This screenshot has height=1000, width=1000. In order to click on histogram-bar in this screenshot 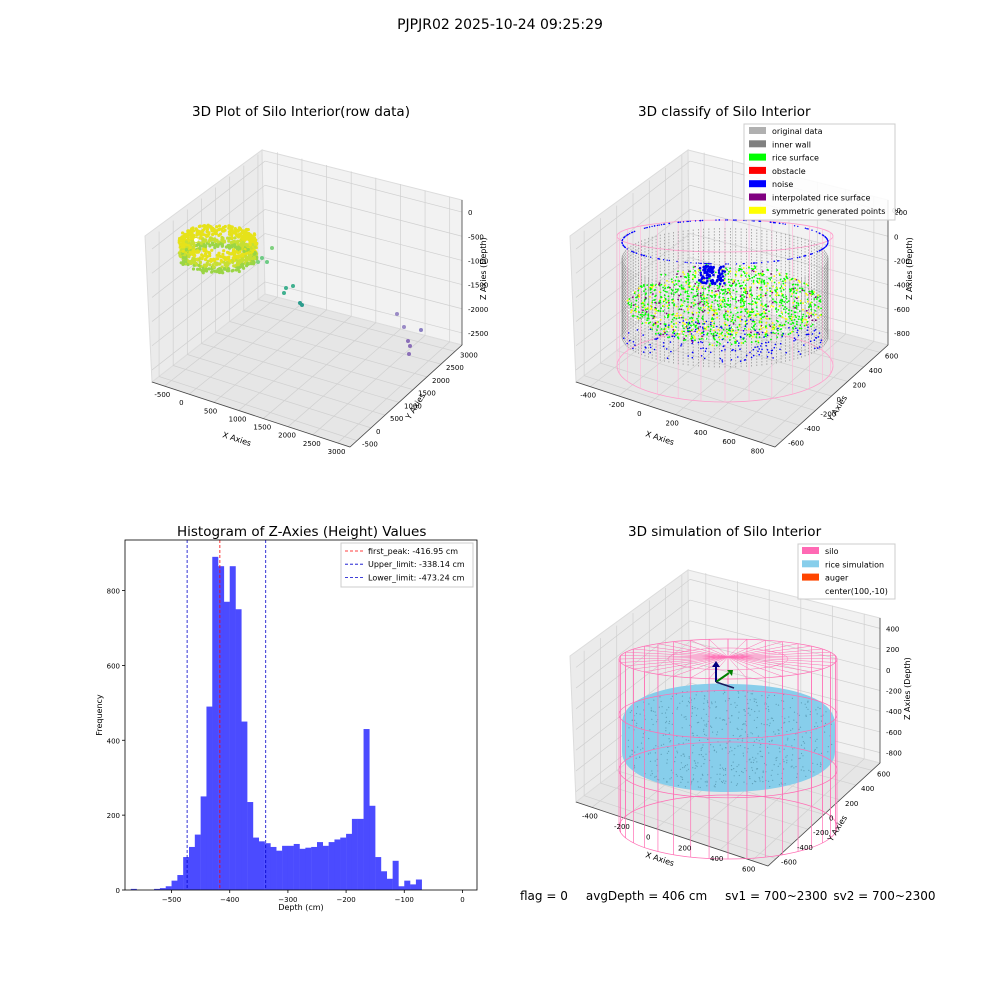, I will do `click(378, 873)`.